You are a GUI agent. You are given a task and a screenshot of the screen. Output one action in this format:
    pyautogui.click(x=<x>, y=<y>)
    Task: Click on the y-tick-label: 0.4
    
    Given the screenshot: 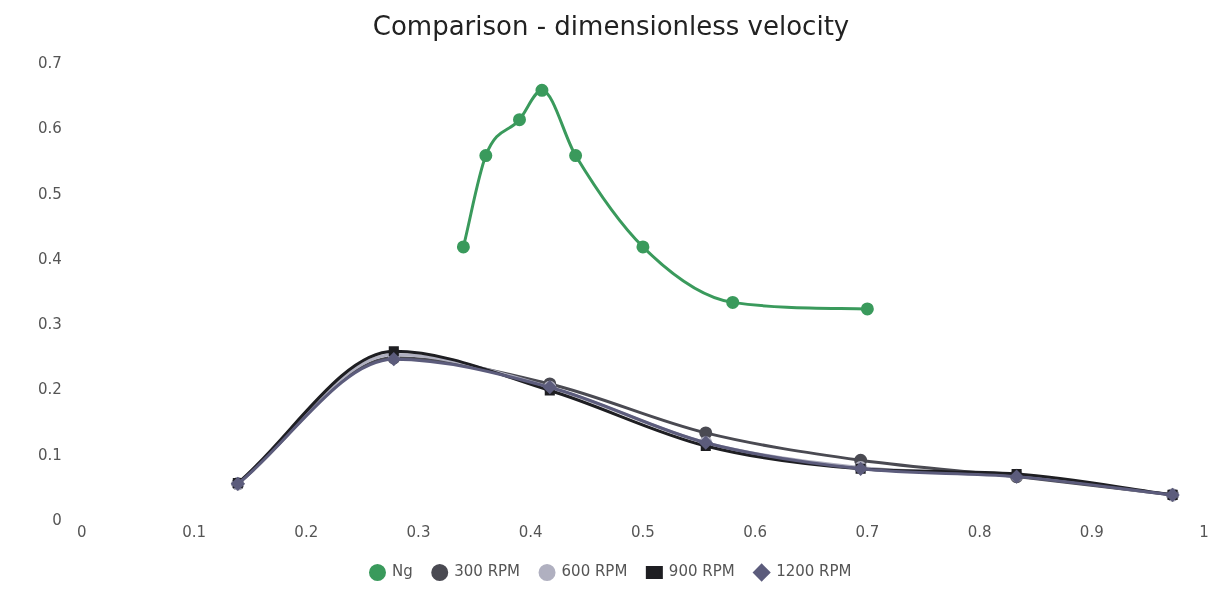 What is the action you would take?
    pyautogui.click(x=50, y=258)
    